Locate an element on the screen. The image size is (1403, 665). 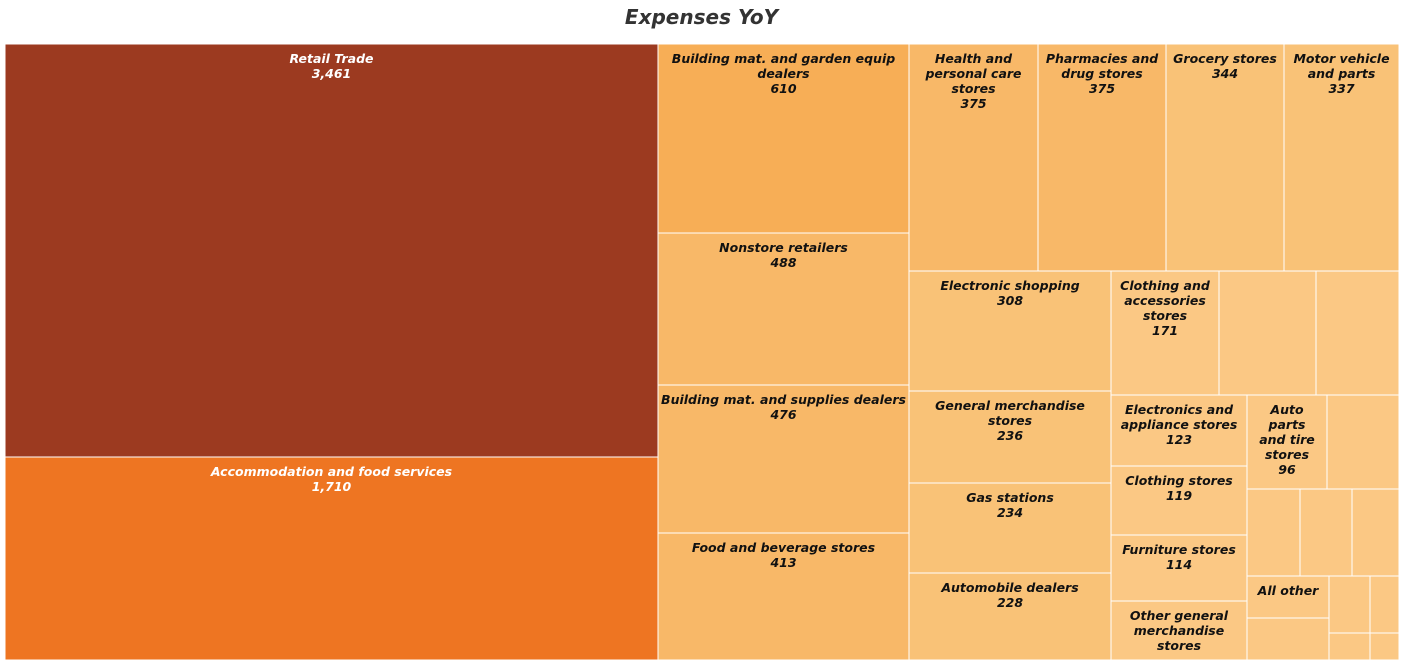
treemap-tile-auto-parts-and-tire-stores is located at coordinates (1287, 442).